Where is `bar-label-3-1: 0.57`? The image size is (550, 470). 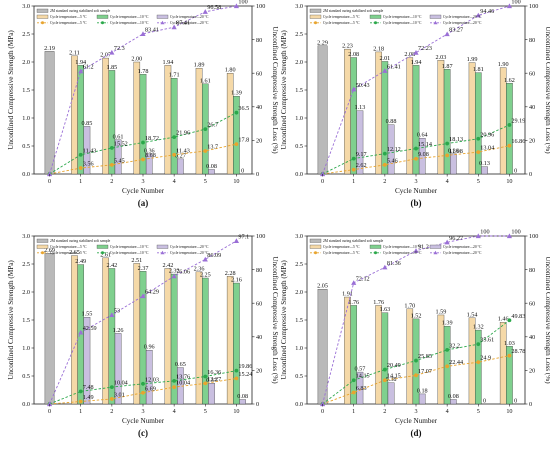
bar-label-3-1: 0.57 is located at coordinates (360, 369).